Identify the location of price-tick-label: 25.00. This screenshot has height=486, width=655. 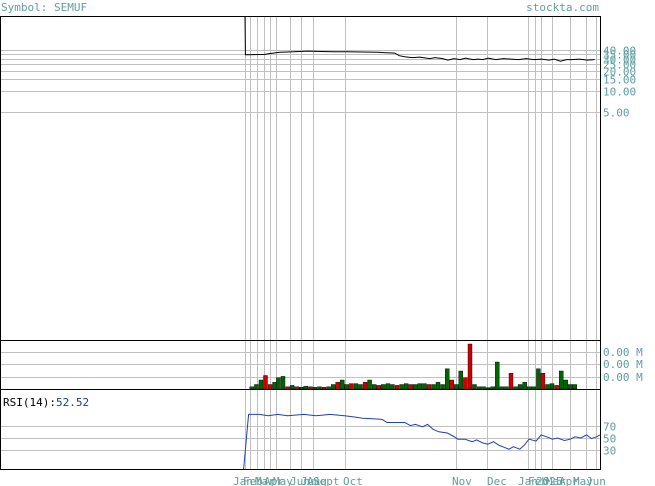
(619, 65).